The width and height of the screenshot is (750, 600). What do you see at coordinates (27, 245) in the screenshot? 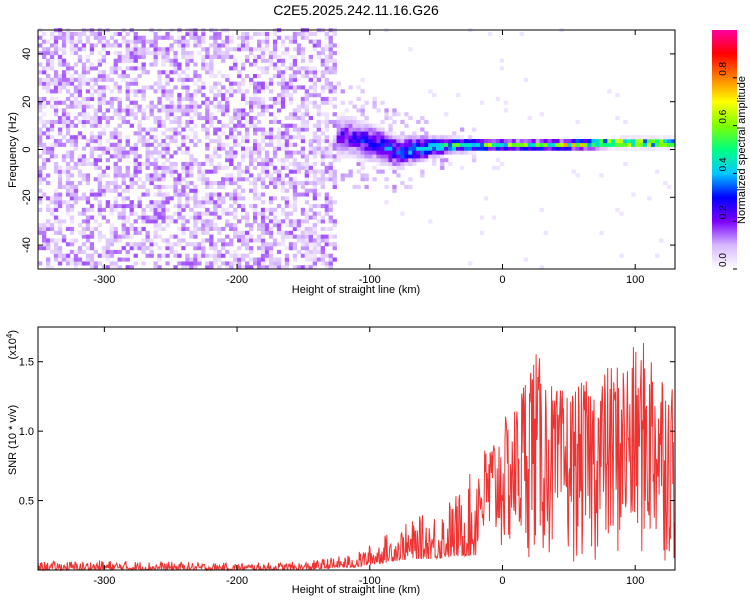
I see `spectrogram-y-tick-label: -40` at bounding box center [27, 245].